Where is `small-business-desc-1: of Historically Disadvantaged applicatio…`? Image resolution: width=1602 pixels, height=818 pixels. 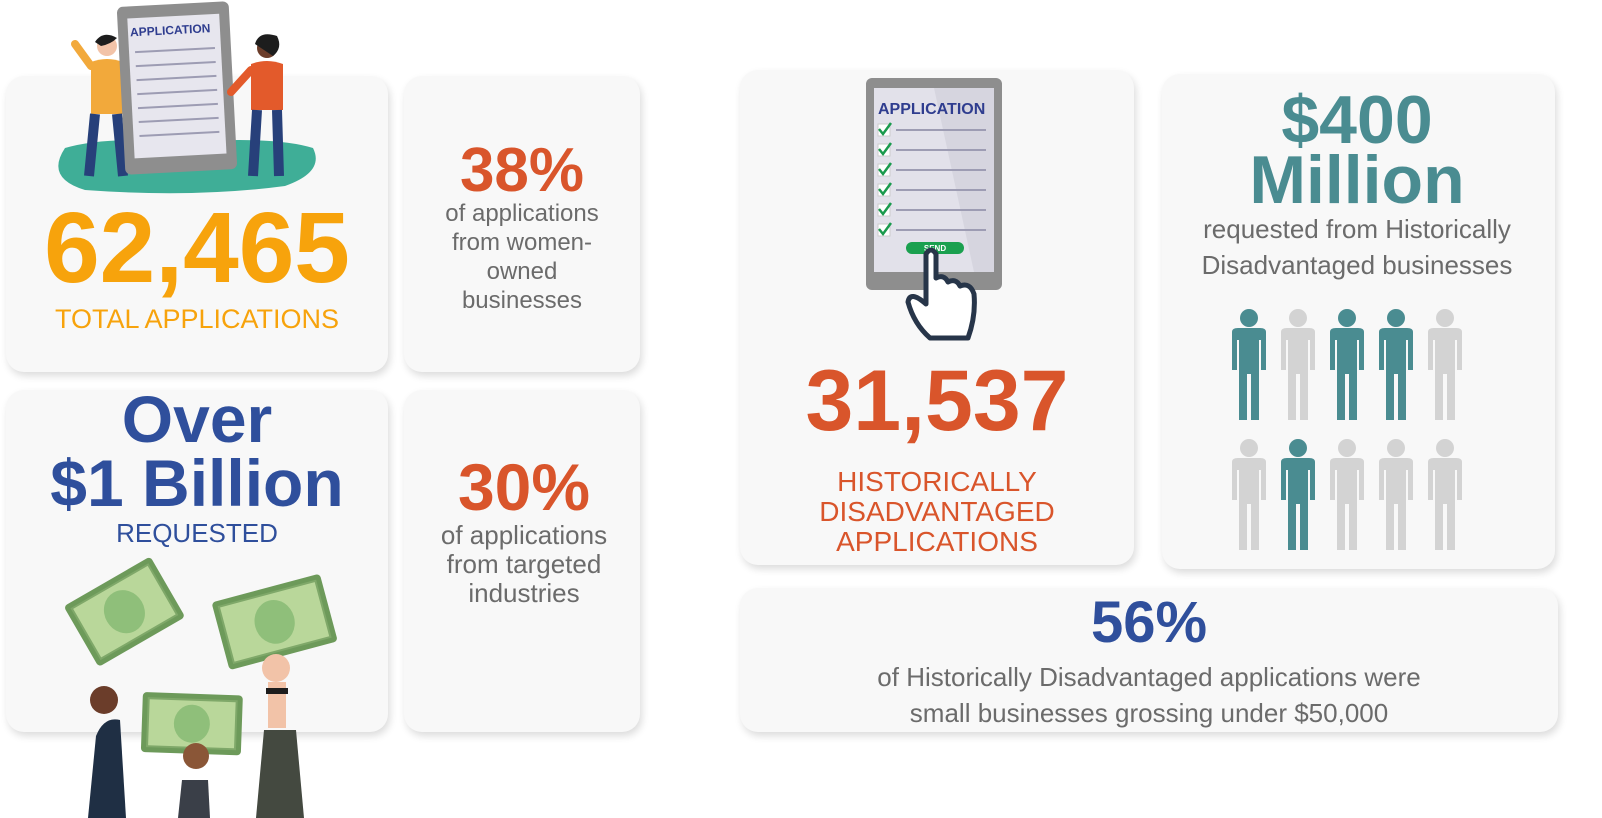 small-business-desc-1: of Historically Disadvantaged applicatio… is located at coordinates (1149, 677).